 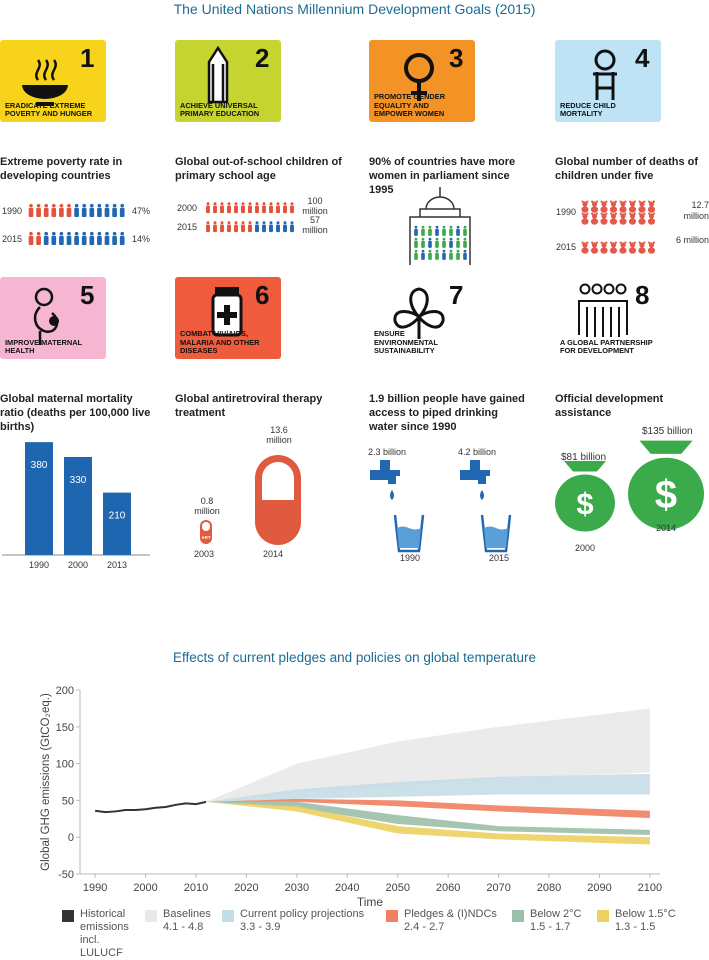 I want to click on x-tick-label: 2000, so click(x=145, y=888).